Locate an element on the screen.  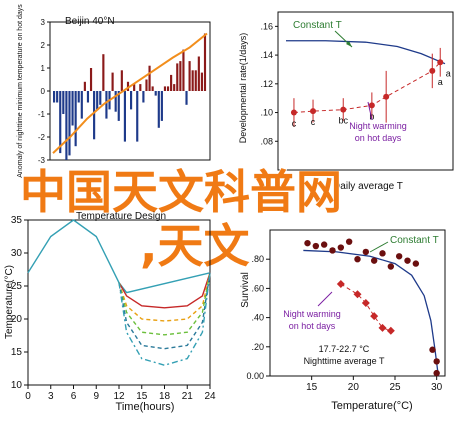
panel-c-x-tick-label: 9 is located at coordinates (96, 396).